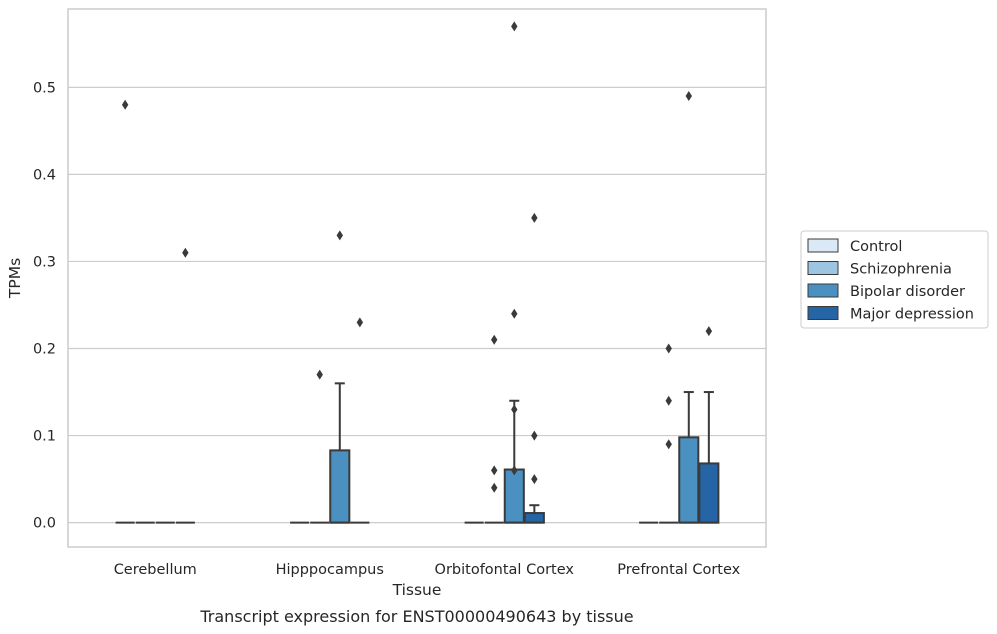 This screenshot has width=997, height=634. Describe the element at coordinates (44, 350) in the screenshot. I see `y-tick-label: 0.2` at that location.